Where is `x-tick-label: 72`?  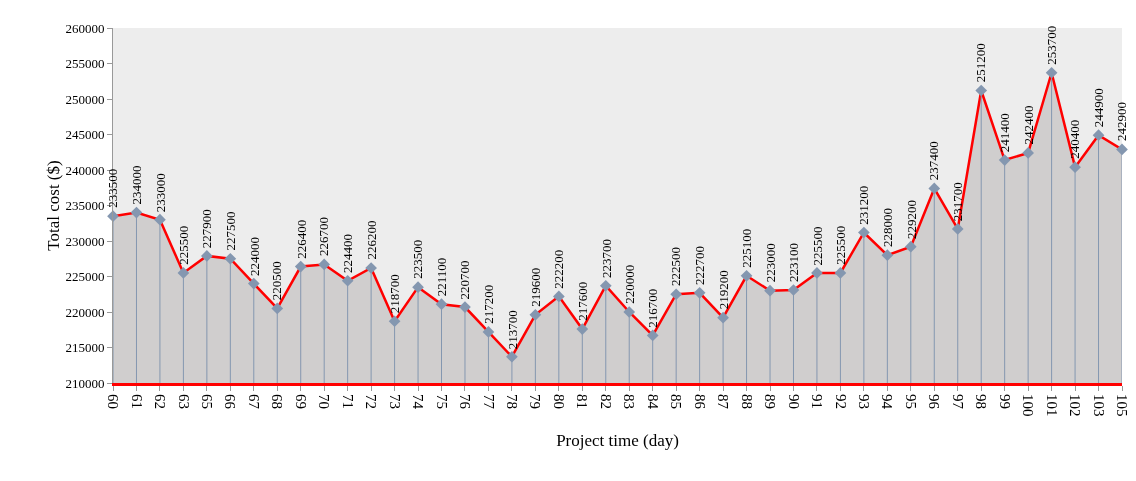
x-tick-label: 72 is located at coordinates (371, 401).